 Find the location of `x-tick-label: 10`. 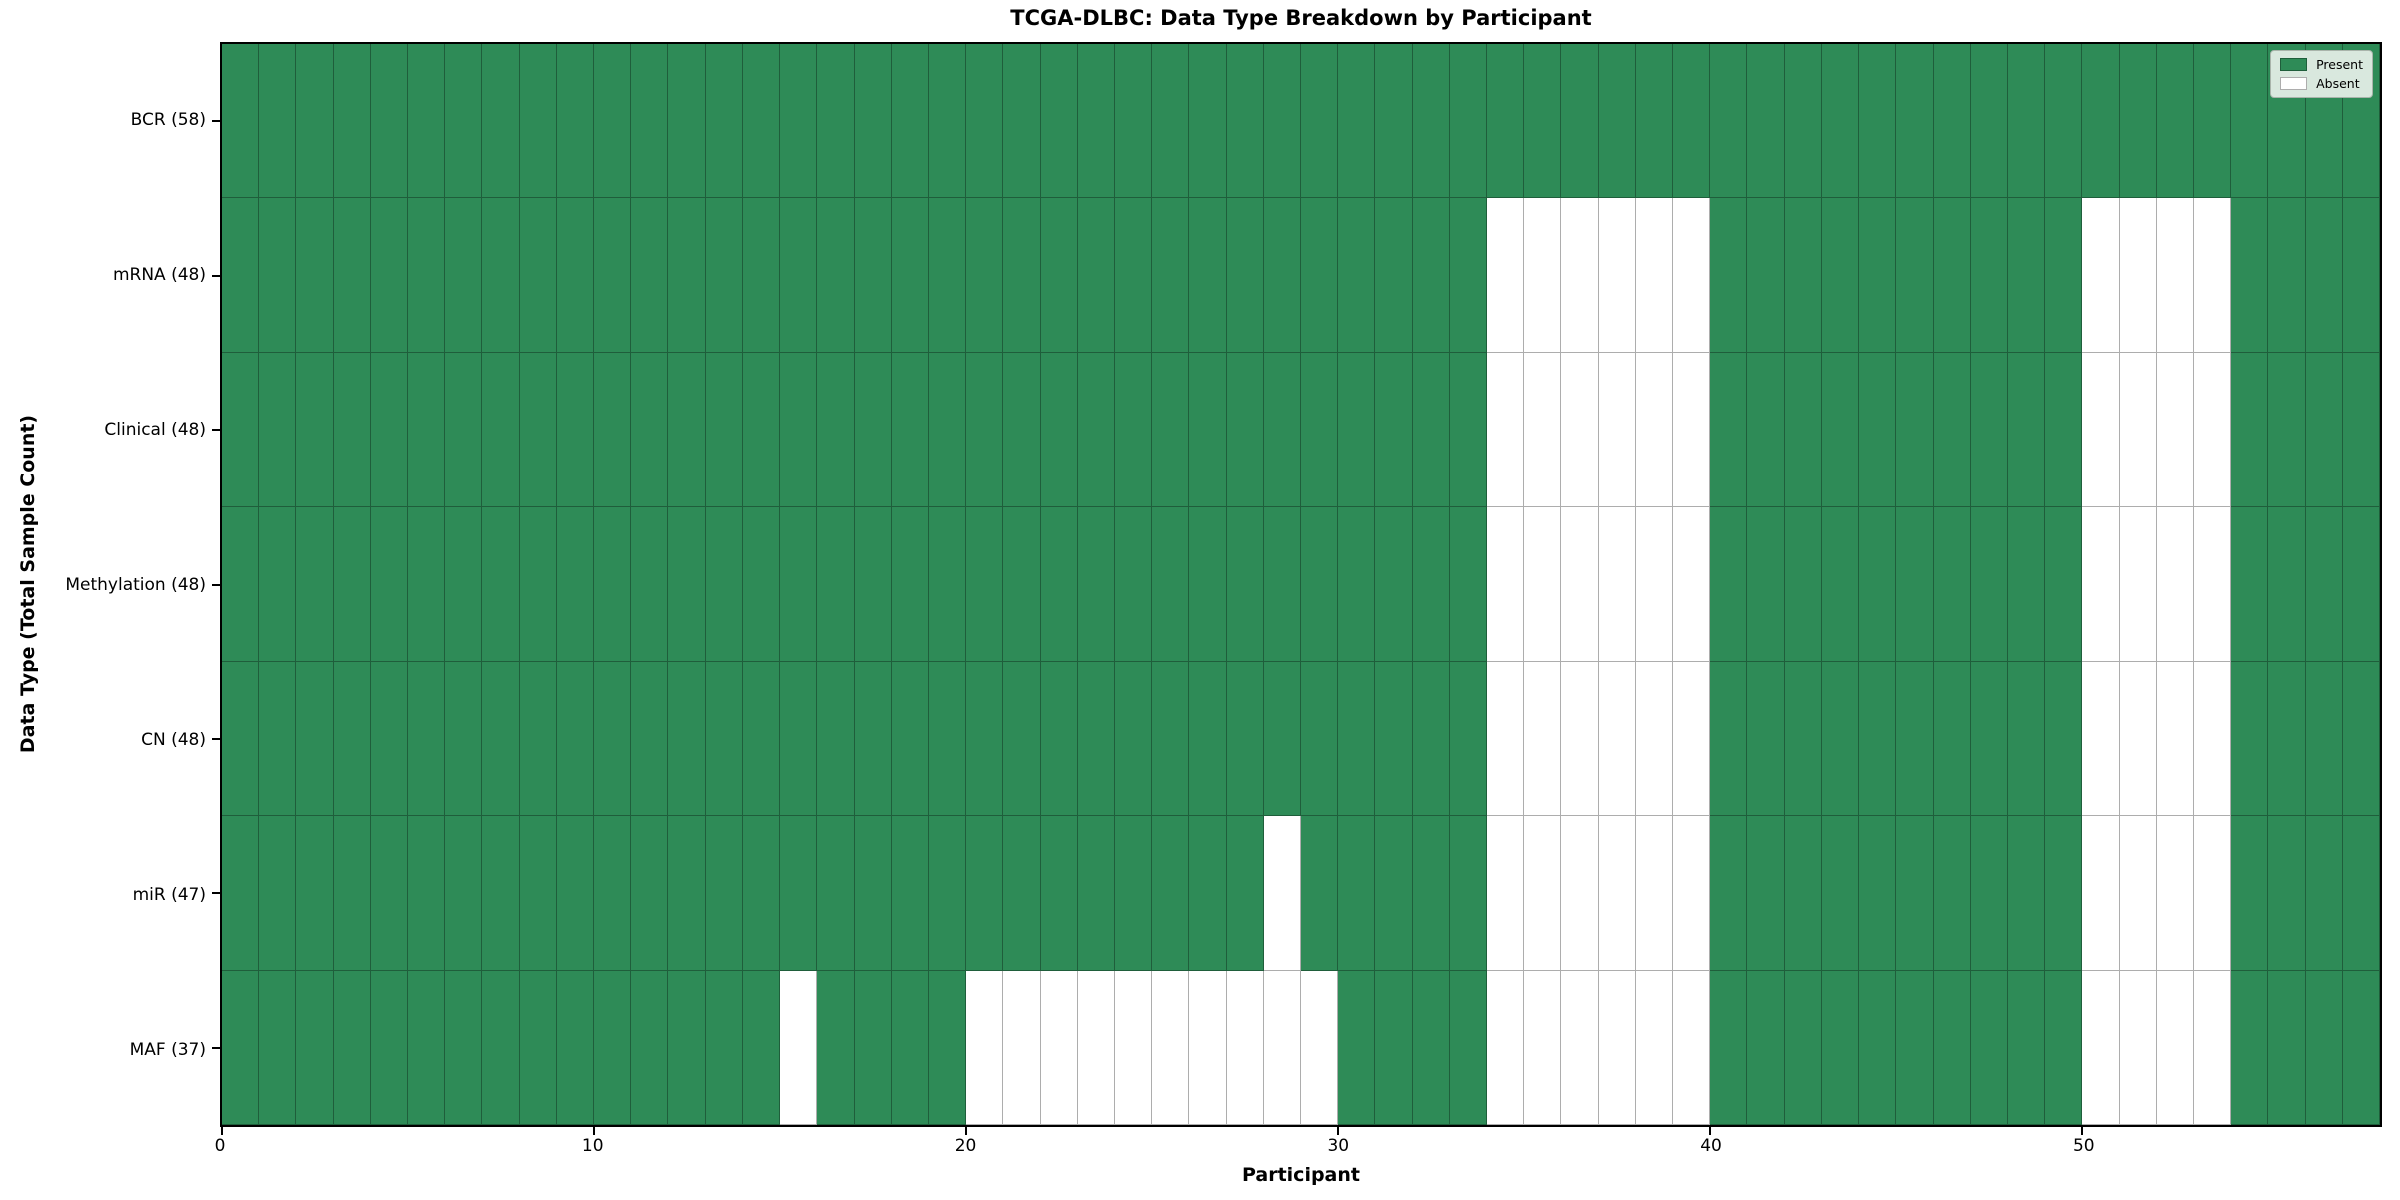

x-tick-label: 10 is located at coordinates (592, 1146).